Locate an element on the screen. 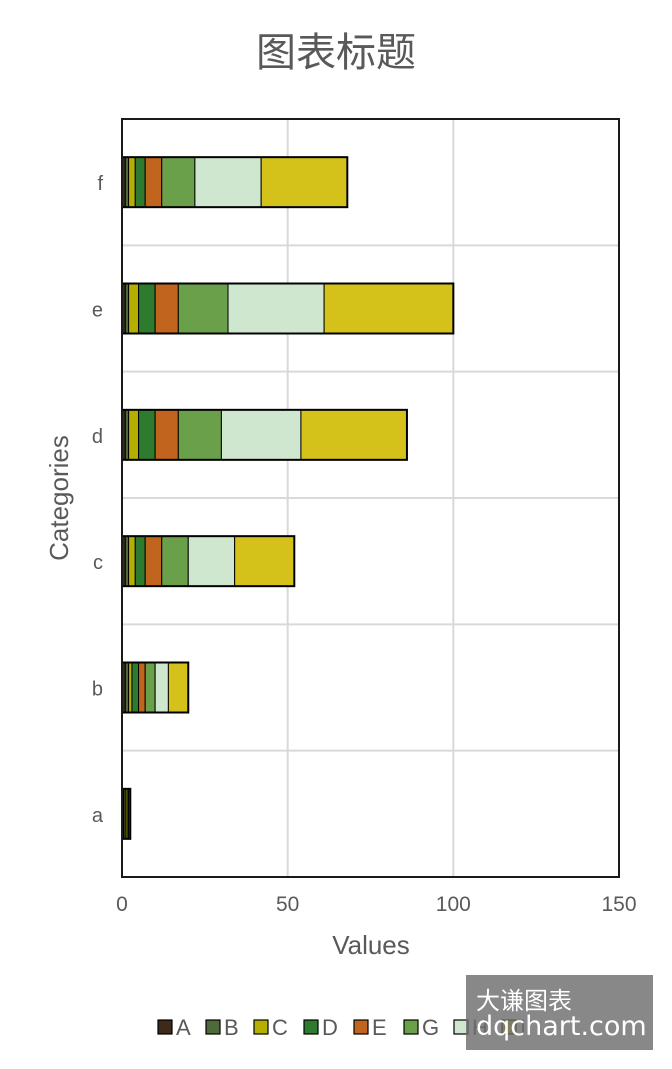  bar-segment-b-I is located at coordinates (178, 687).